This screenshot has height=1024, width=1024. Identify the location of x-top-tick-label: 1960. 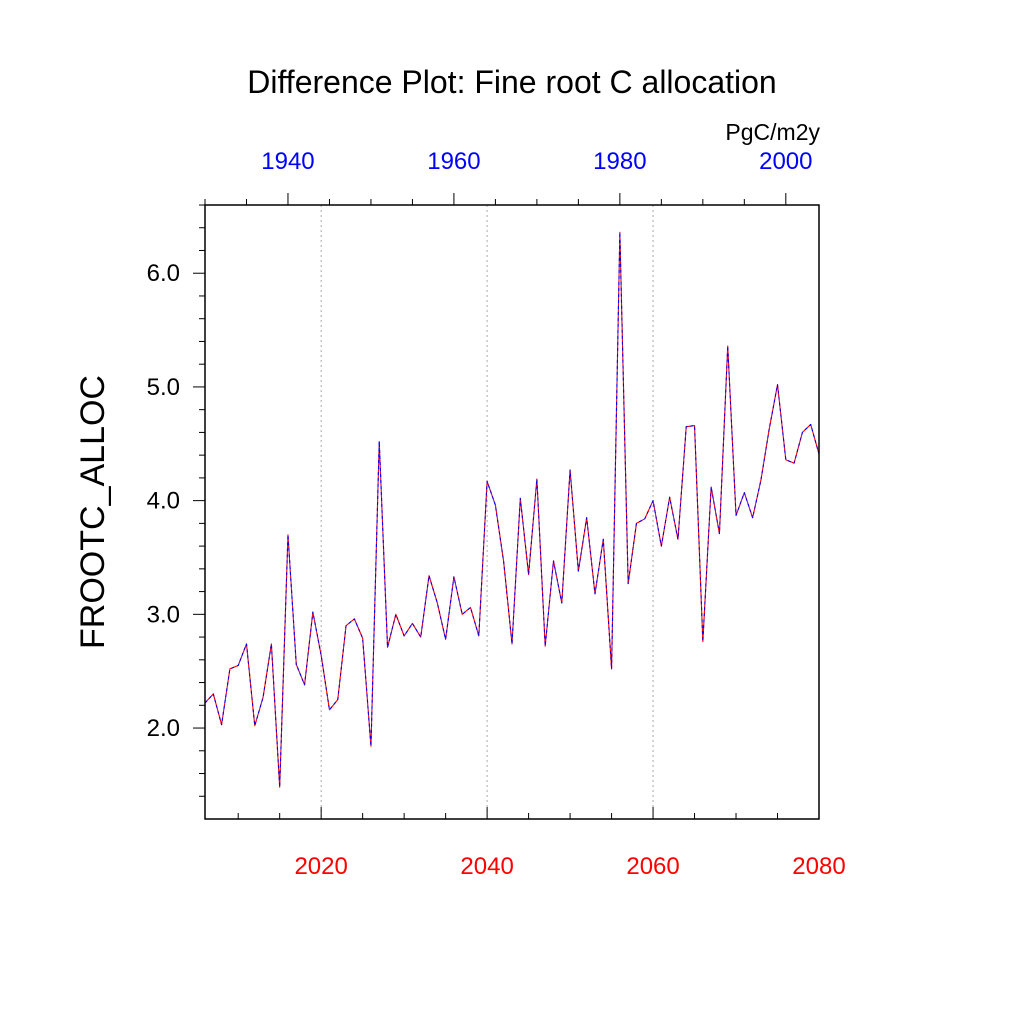
(453, 161).